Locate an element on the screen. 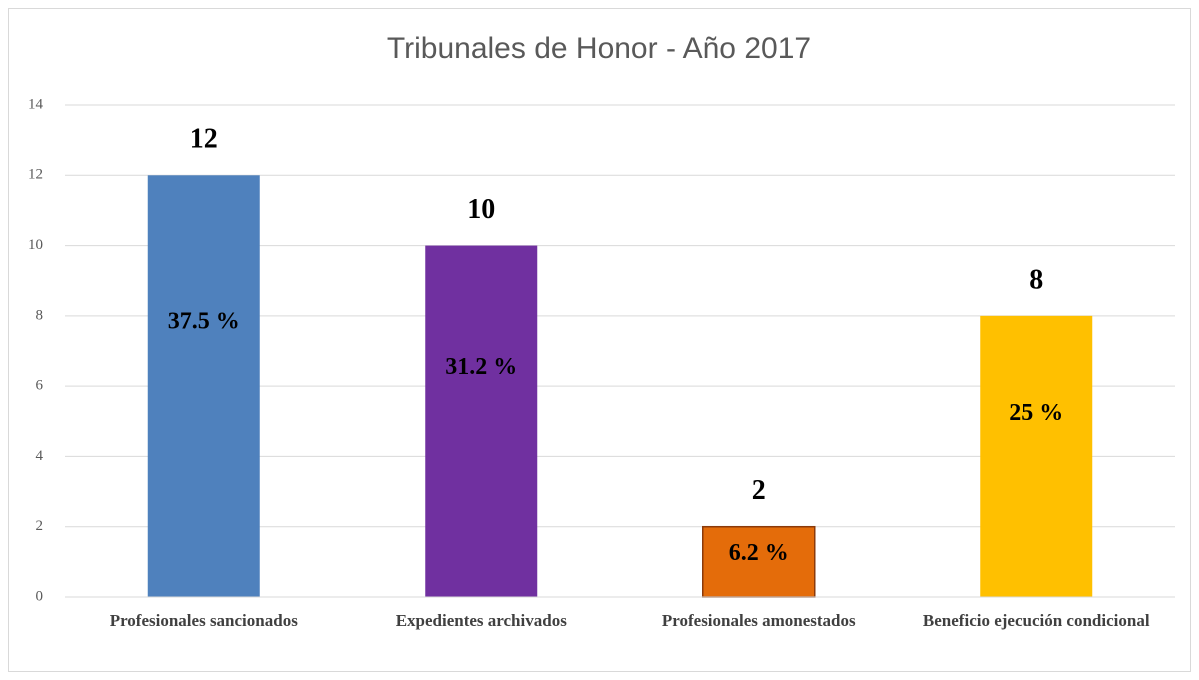  share-label: 31.2 % is located at coordinates (481, 367).